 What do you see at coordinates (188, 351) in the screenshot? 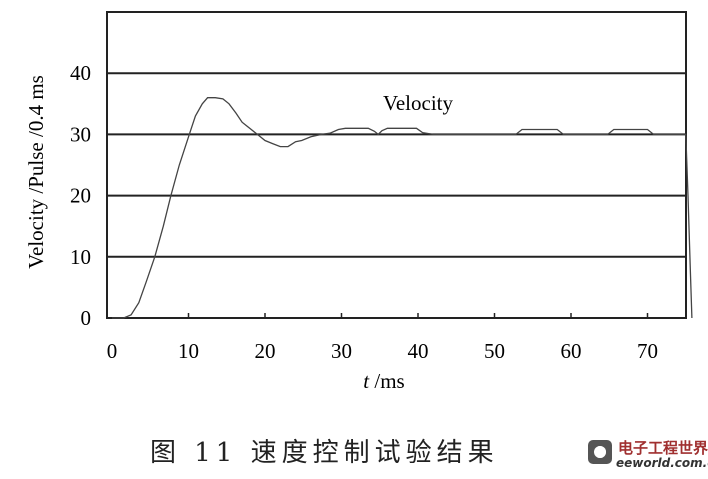
I see `x-tick-label: 10` at bounding box center [188, 351].